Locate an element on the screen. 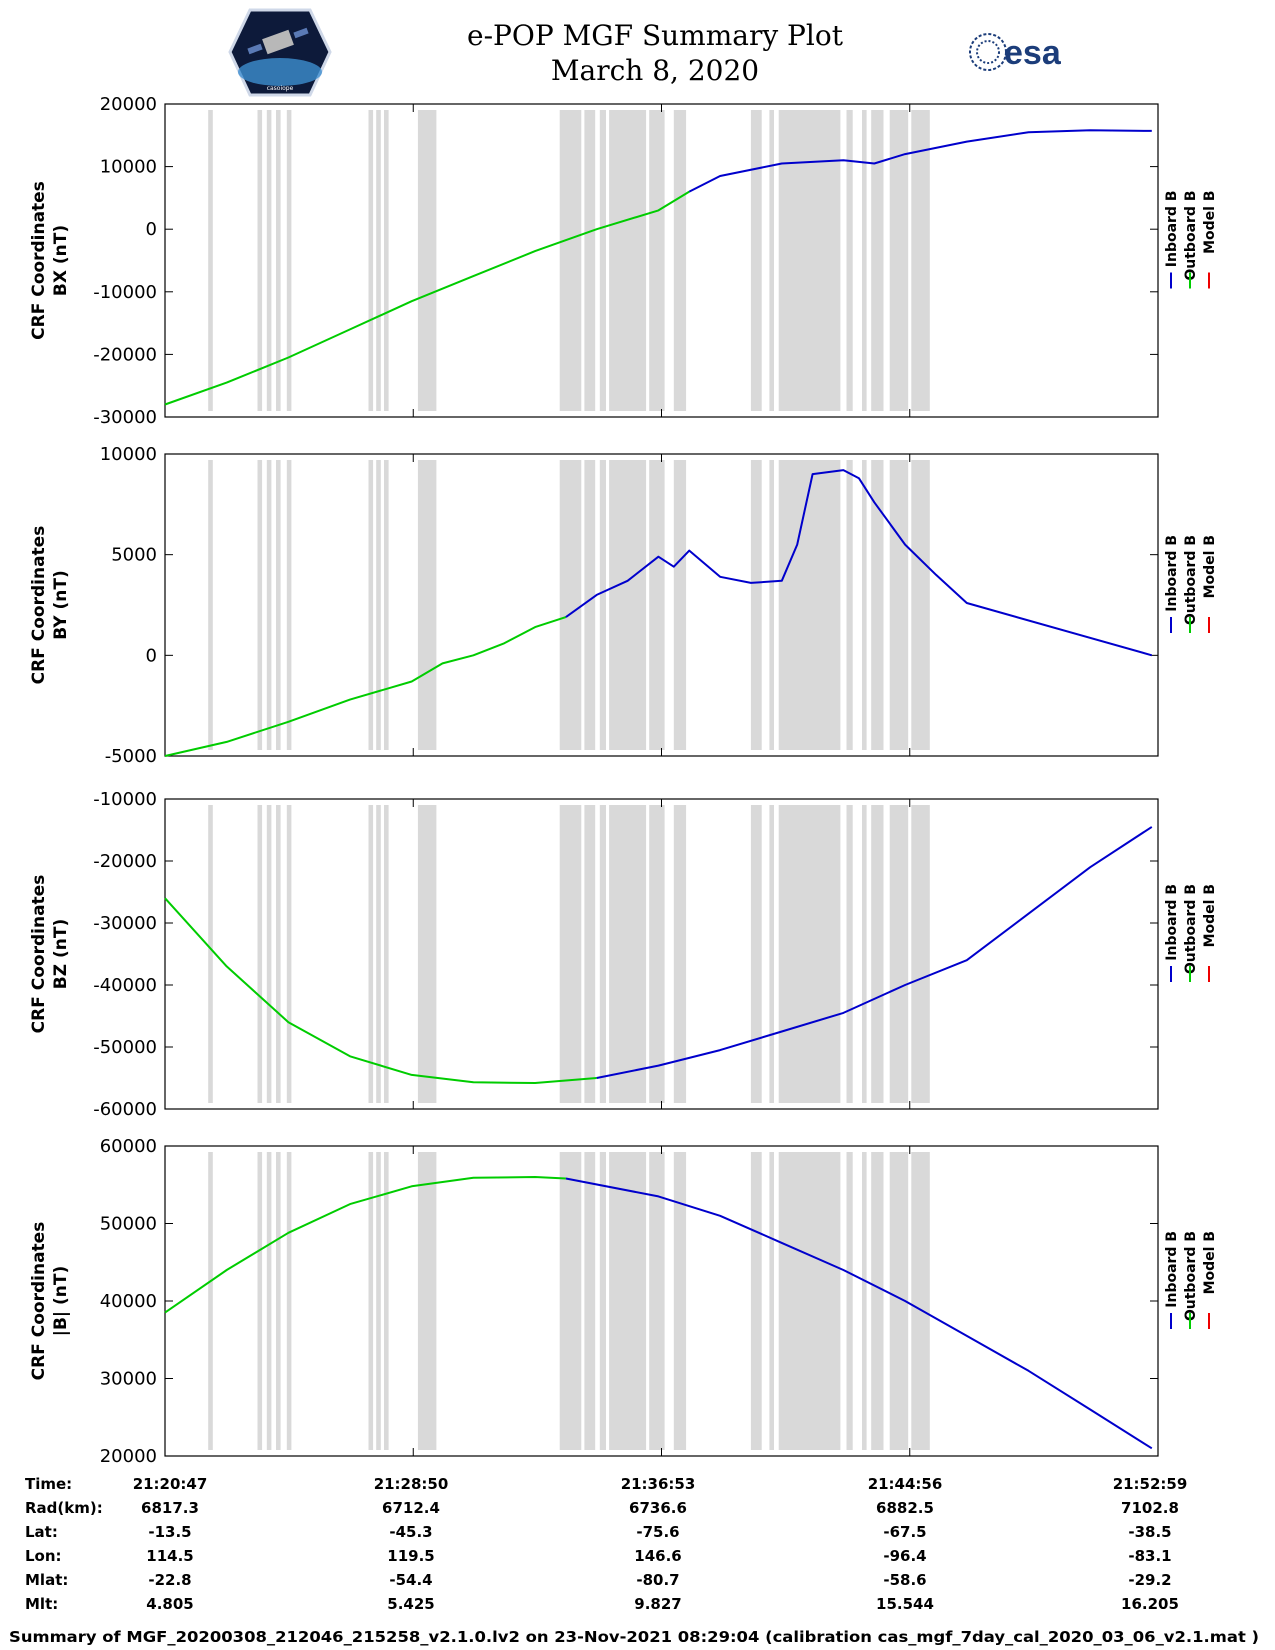  table-column: 21:36:53 6736.6 -75.6 146.6 -80.7 9.827 is located at coordinates (658, 1544).